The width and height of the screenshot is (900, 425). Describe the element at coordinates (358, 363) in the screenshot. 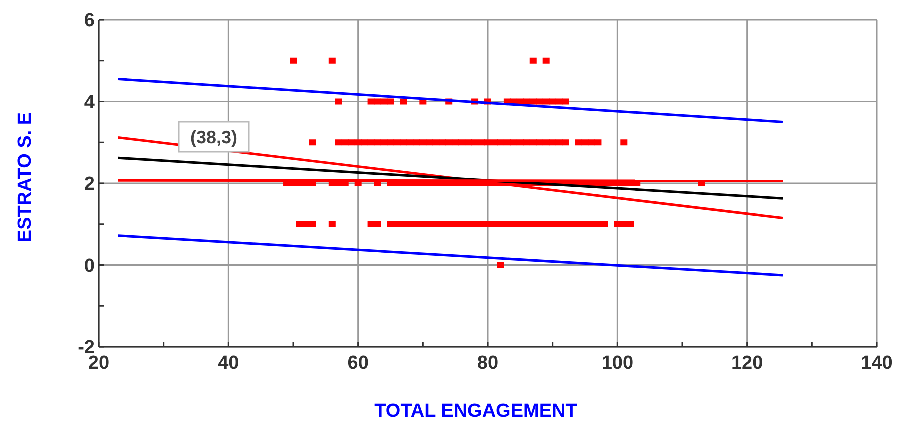

I see `x-tick-label: 60` at that location.